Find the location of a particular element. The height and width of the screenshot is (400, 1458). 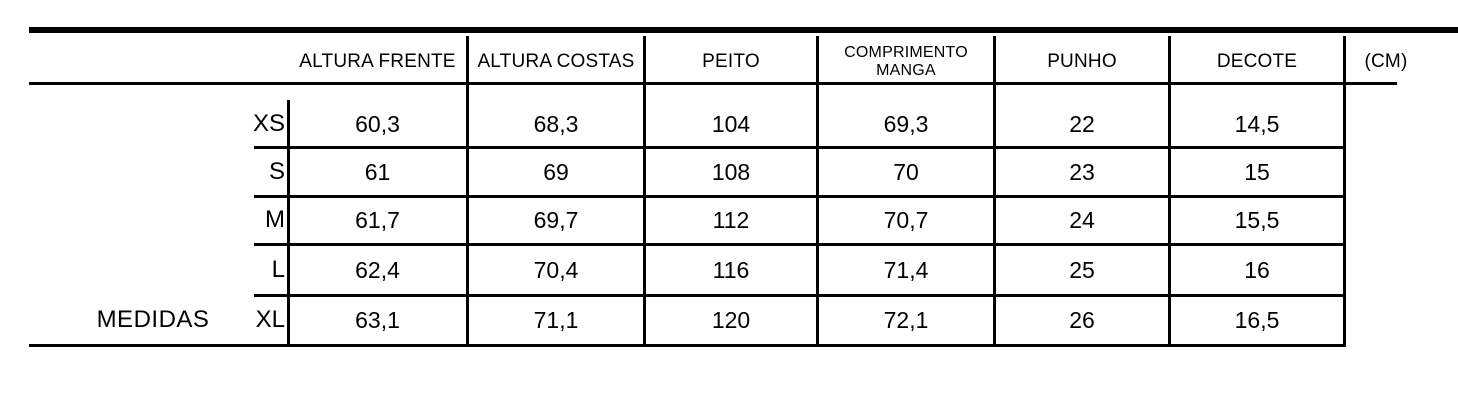

size-column-divider is located at coordinates (288, 223).